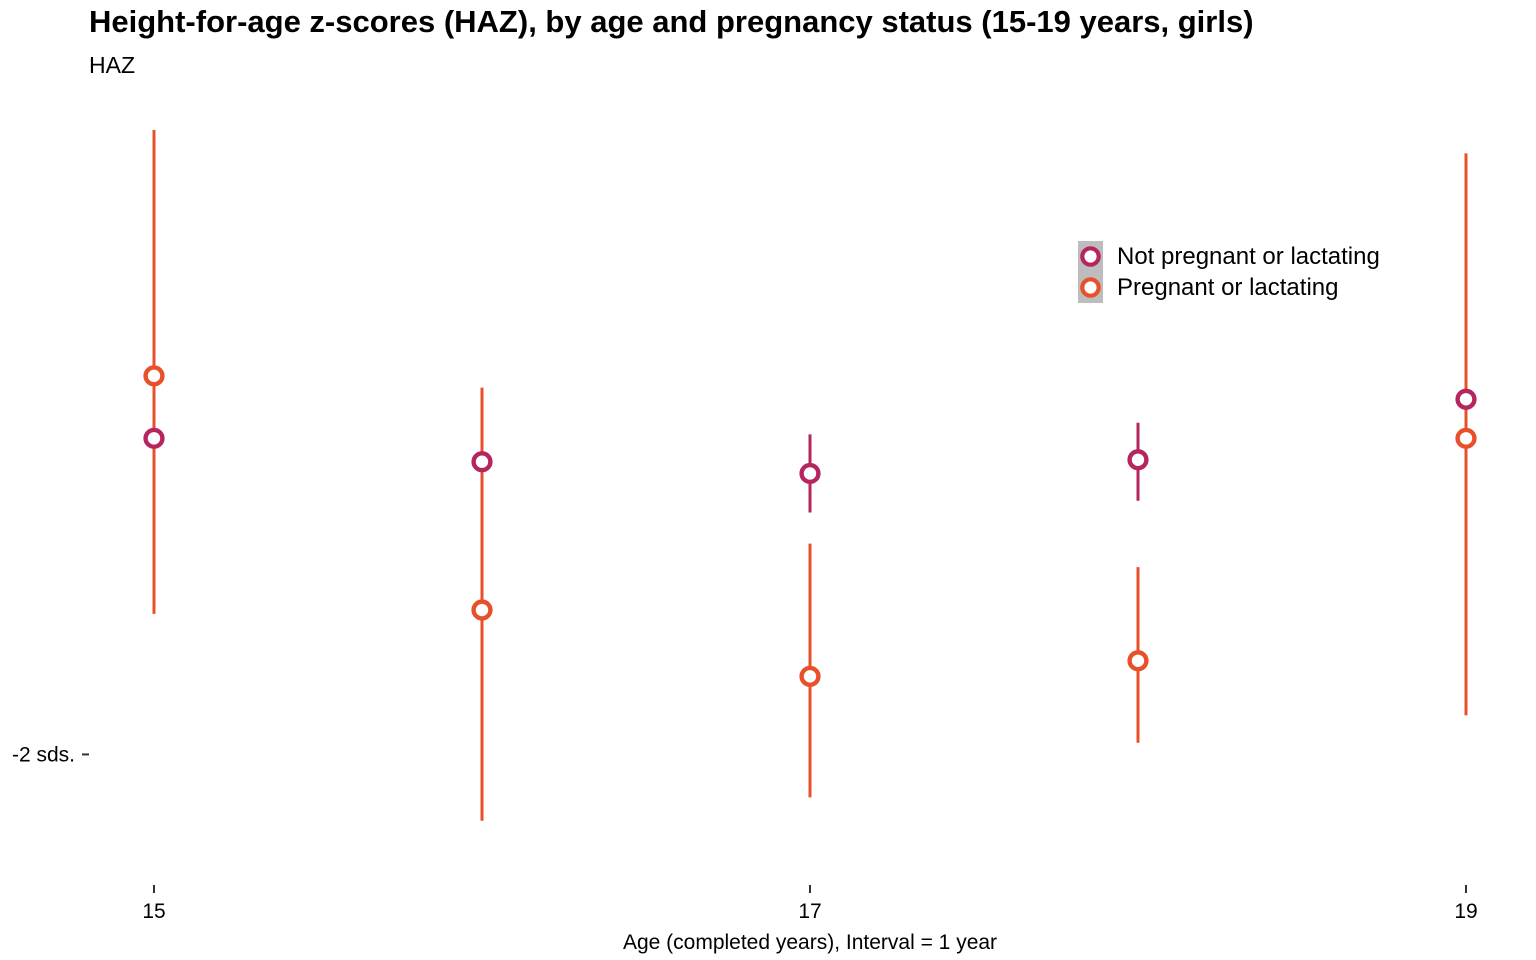  What do you see at coordinates (112, 65) in the screenshot?
I see `chart-subtitle: HAZ` at bounding box center [112, 65].